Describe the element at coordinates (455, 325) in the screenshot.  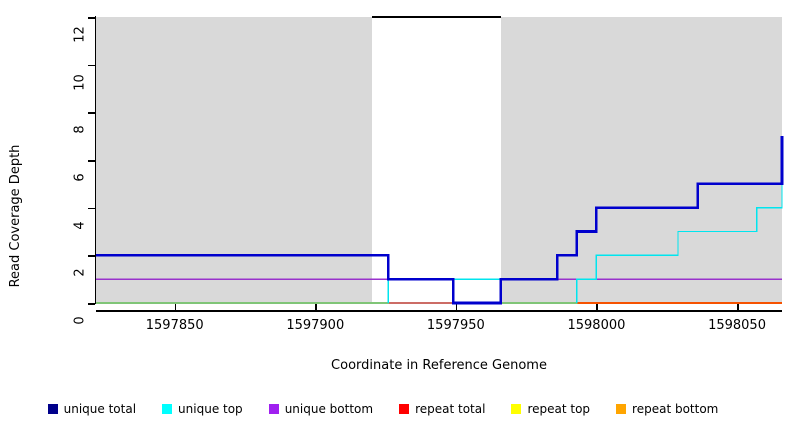
I see `x-tick-label: 1597950` at that location.